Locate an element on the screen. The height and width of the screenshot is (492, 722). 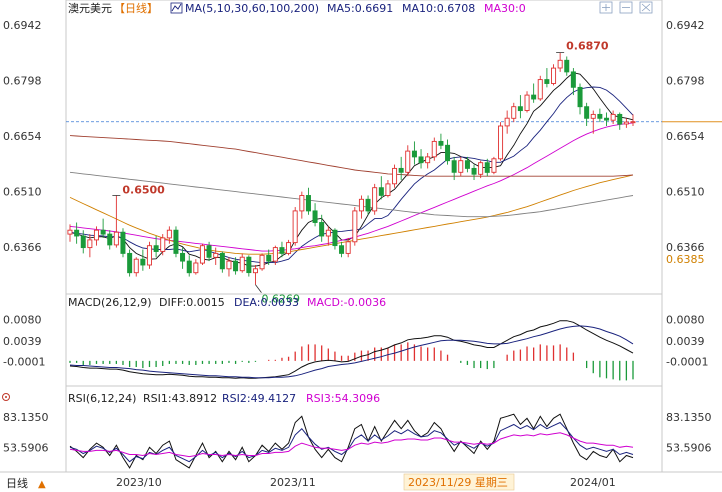
period-button: 日线 ▲ is located at coordinates (33, 482).